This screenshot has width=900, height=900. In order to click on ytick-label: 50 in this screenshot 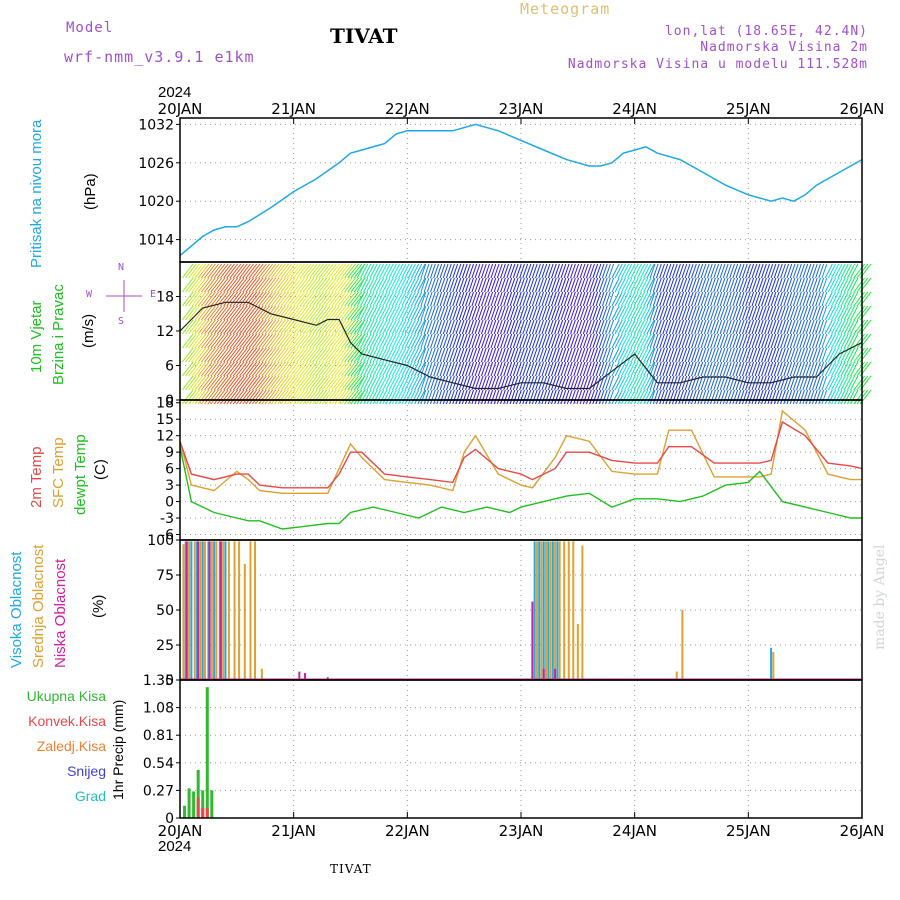, I will do `click(165, 611)`.